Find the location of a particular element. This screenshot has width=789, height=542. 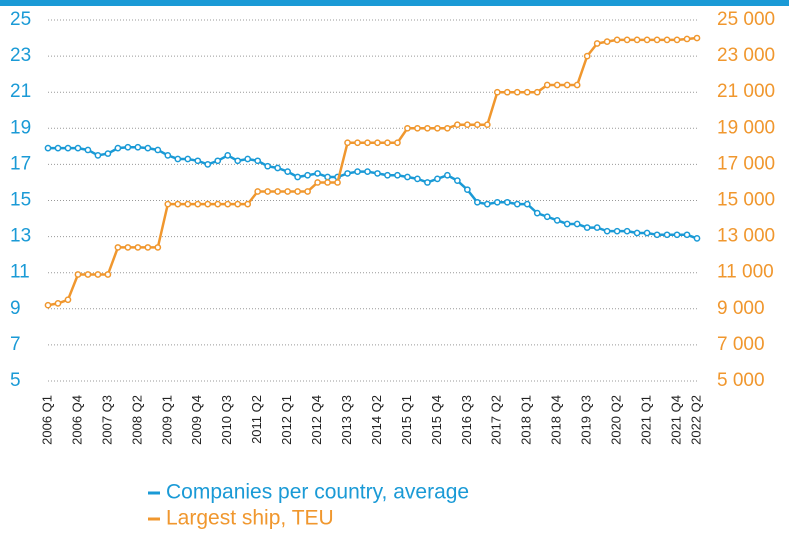

y-tick-label: 21 is located at coordinates (20, 91).